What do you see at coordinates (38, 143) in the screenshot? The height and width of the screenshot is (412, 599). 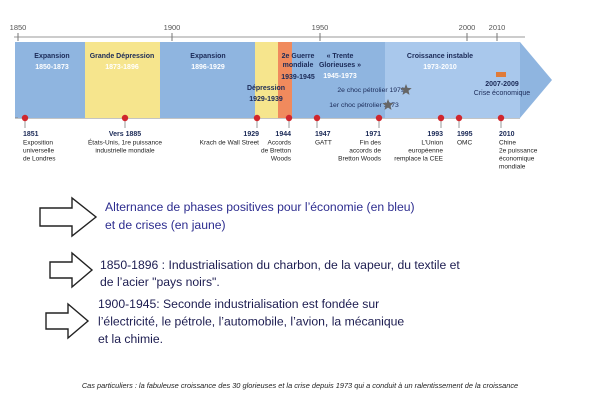 I see `event-text: Exposition` at bounding box center [38, 143].